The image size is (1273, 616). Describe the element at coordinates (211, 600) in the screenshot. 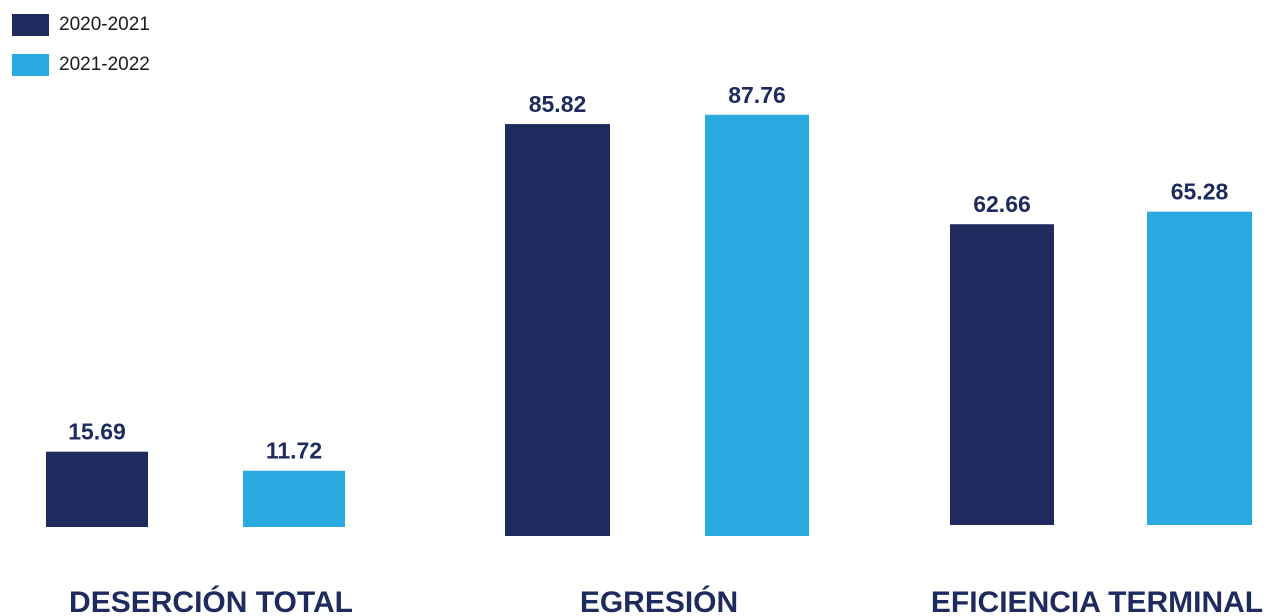

I see `category-label-desercion-total: DESERCIÓN TOTAL` at that location.